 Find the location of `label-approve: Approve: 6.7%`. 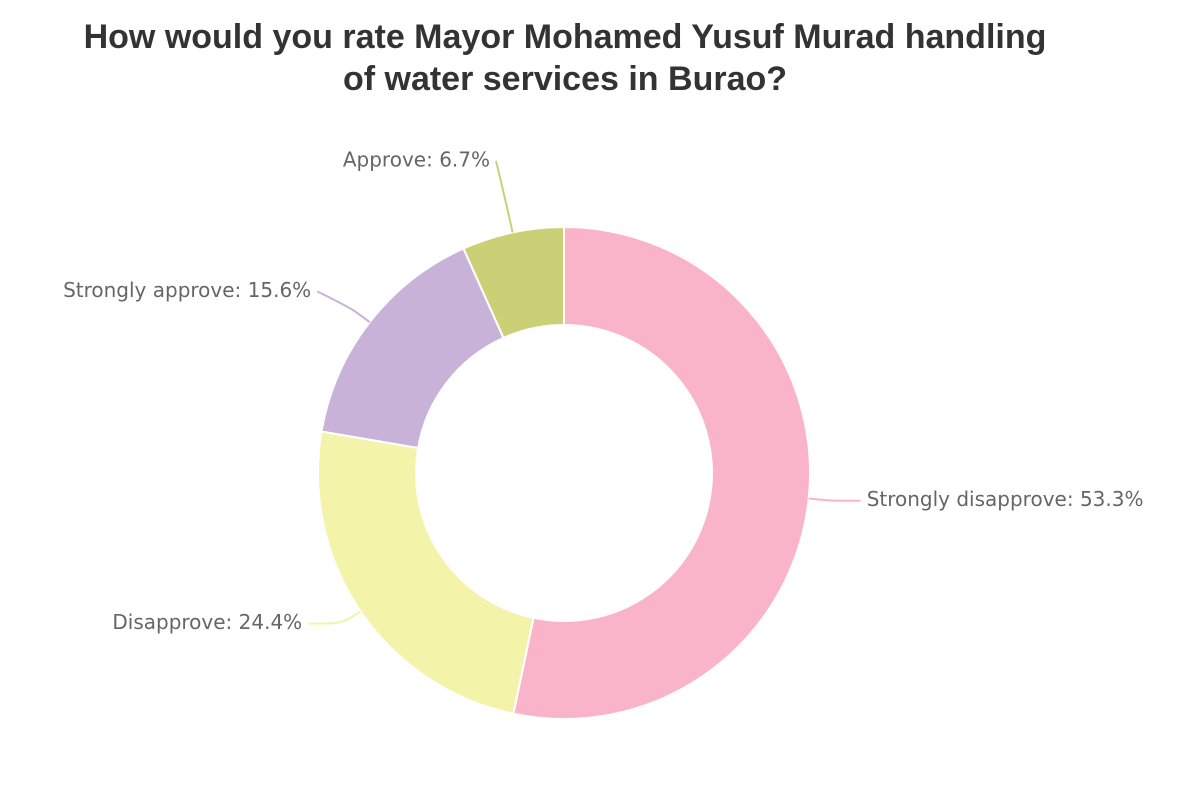

label-approve: Approve: 6.7% is located at coordinates (416, 159).